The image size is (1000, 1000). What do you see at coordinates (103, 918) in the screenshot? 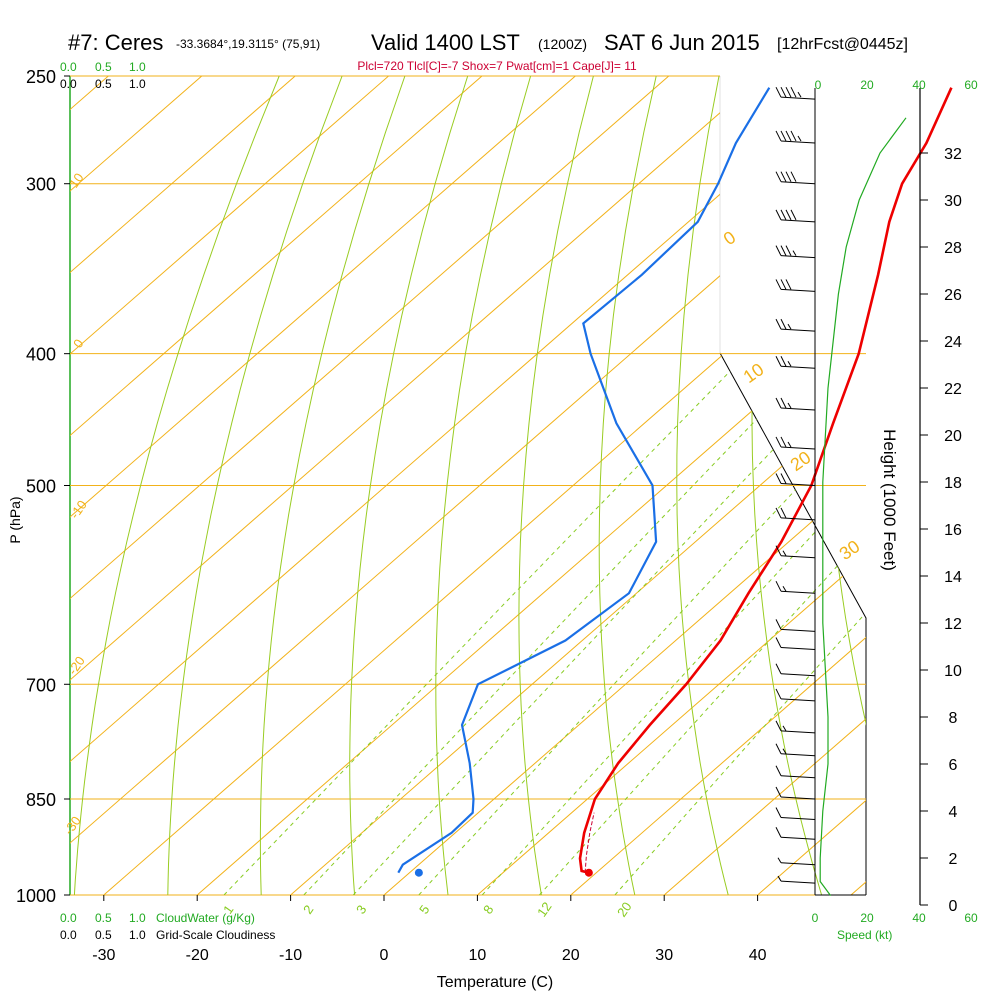
I see `cloudwater-scale-bottom-1: 0.5` at bounding box center [103, 918].